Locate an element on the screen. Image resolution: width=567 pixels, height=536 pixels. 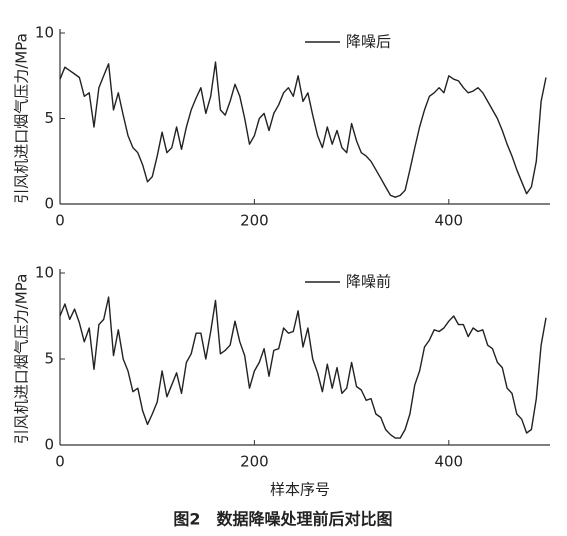
legend-label: 降噪后 is located at coordinates (368, 42).